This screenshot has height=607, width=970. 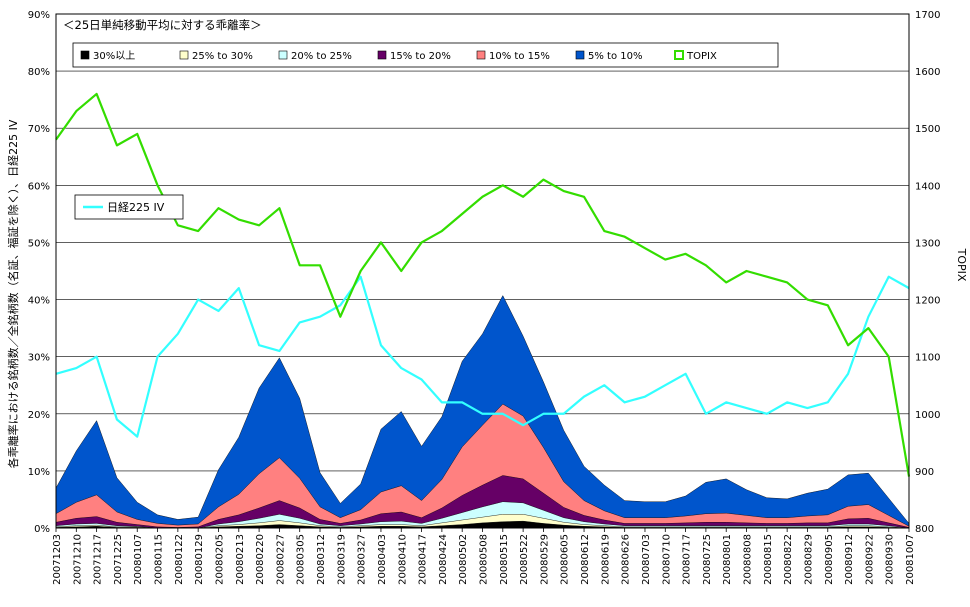 What do you see at coordinates (114, 56) in the screenshot?
I see `legend-label: 30%以上` at bounding box center [114, 56].